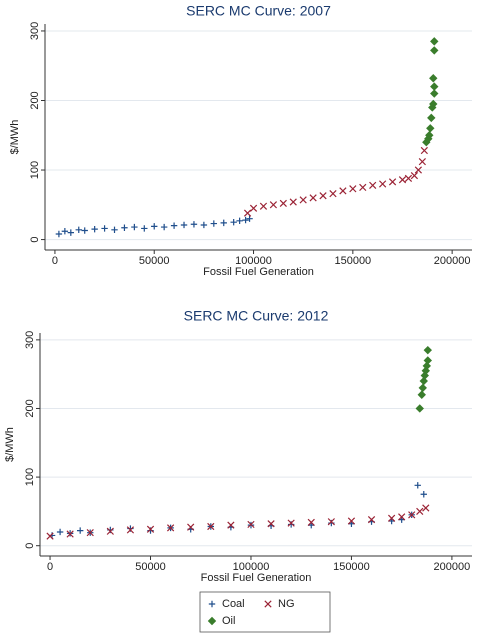 Image resolution: width=483 pixels, height=636 pixels. Describe the element at coordinates (30, 546) in the screenshot. I see `y-tick-label: 0` at that location.